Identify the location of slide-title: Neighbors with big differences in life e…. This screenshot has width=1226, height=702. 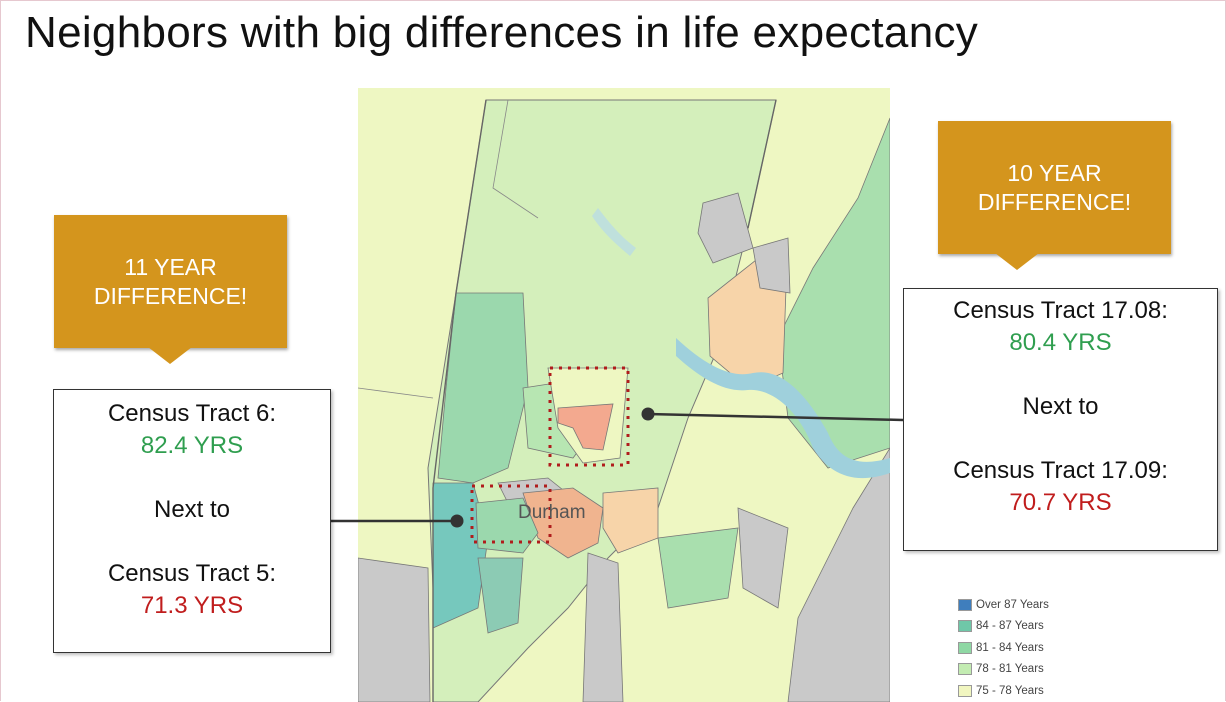
(502, 32).